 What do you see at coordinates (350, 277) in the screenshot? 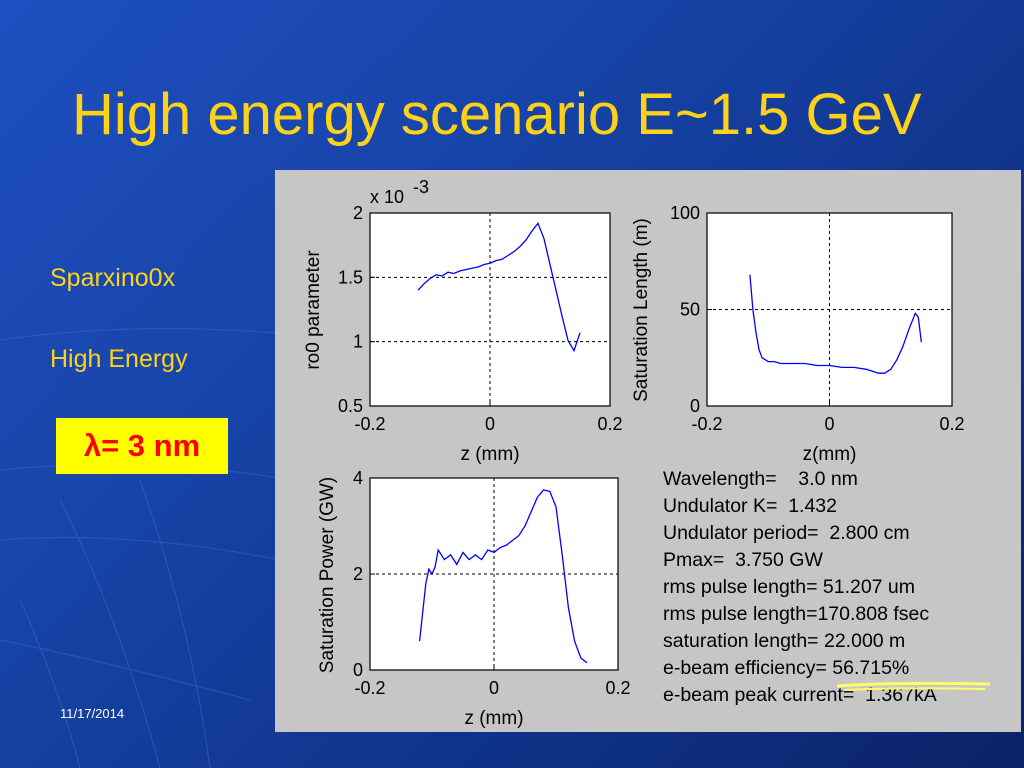
I see `y-tick-label: 1.5` at bounding box center [350, 277].